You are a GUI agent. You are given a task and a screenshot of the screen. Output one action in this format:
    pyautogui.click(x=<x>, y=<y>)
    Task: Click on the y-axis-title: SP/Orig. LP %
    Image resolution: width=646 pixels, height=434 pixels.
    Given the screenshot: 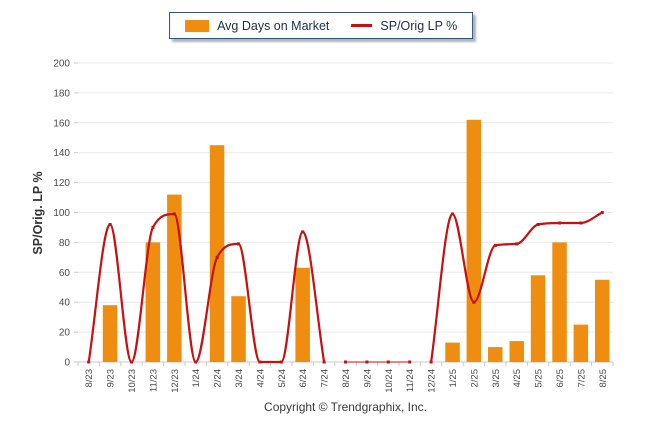 What is the action you would take?
    pyautogui.click(x=38, y=212)
    